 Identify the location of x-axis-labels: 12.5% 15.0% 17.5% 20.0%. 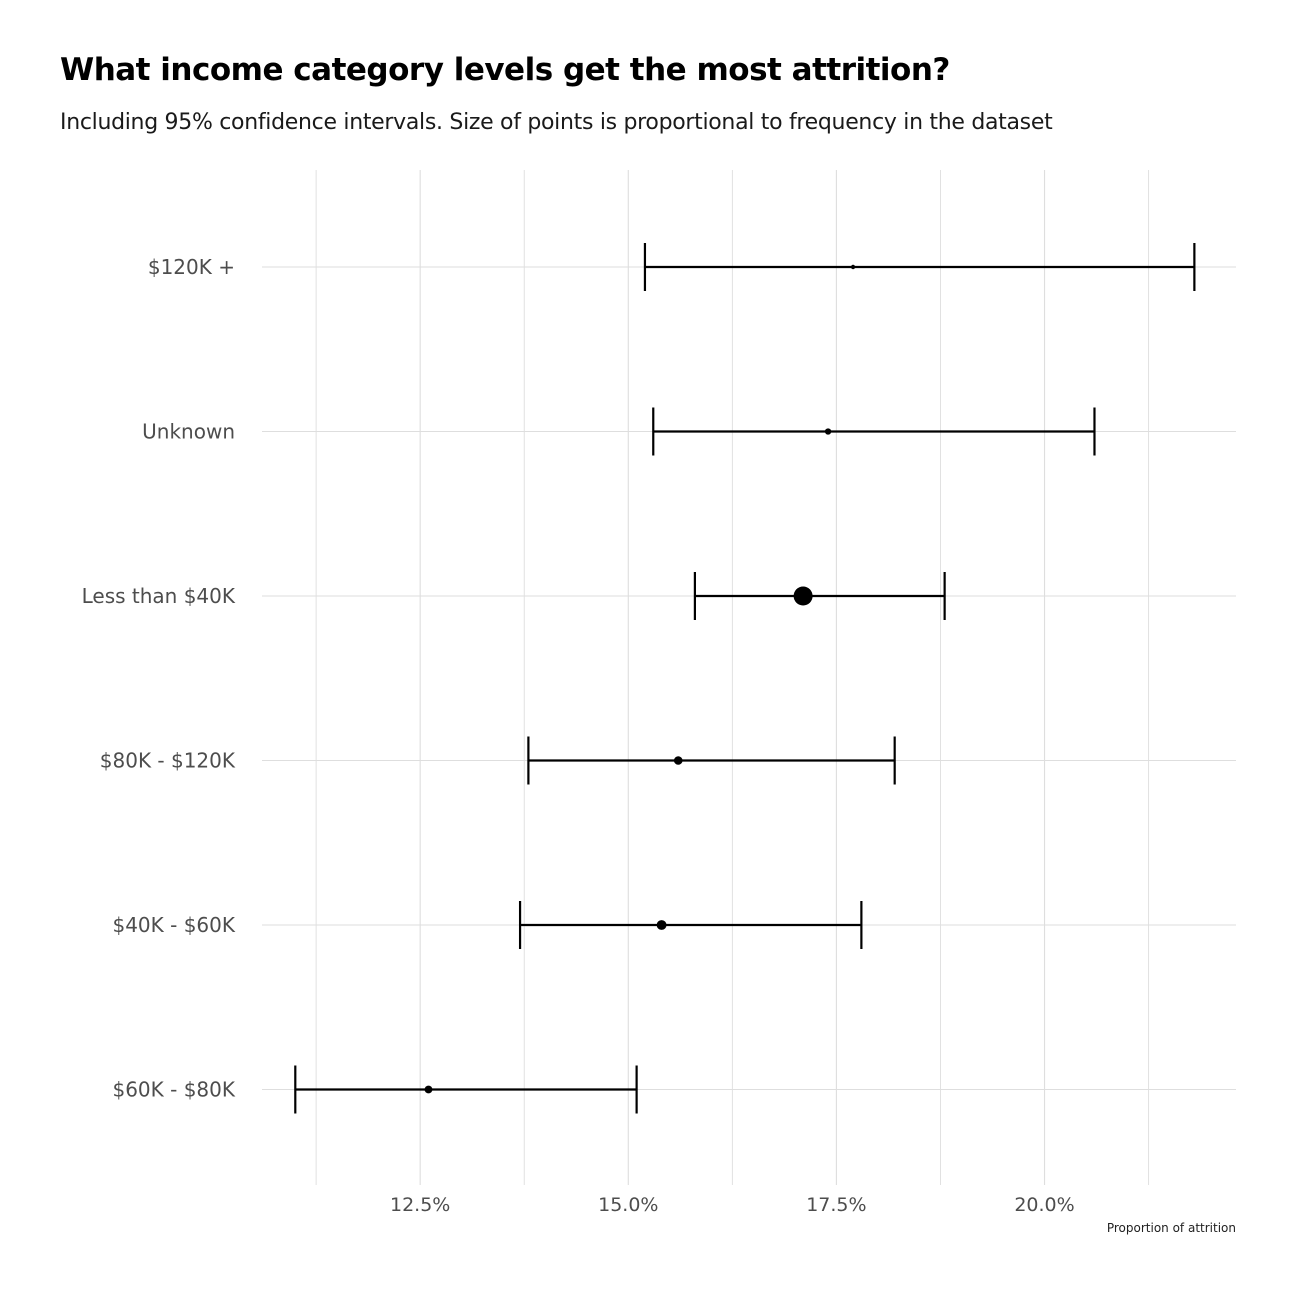
(732, 1205).